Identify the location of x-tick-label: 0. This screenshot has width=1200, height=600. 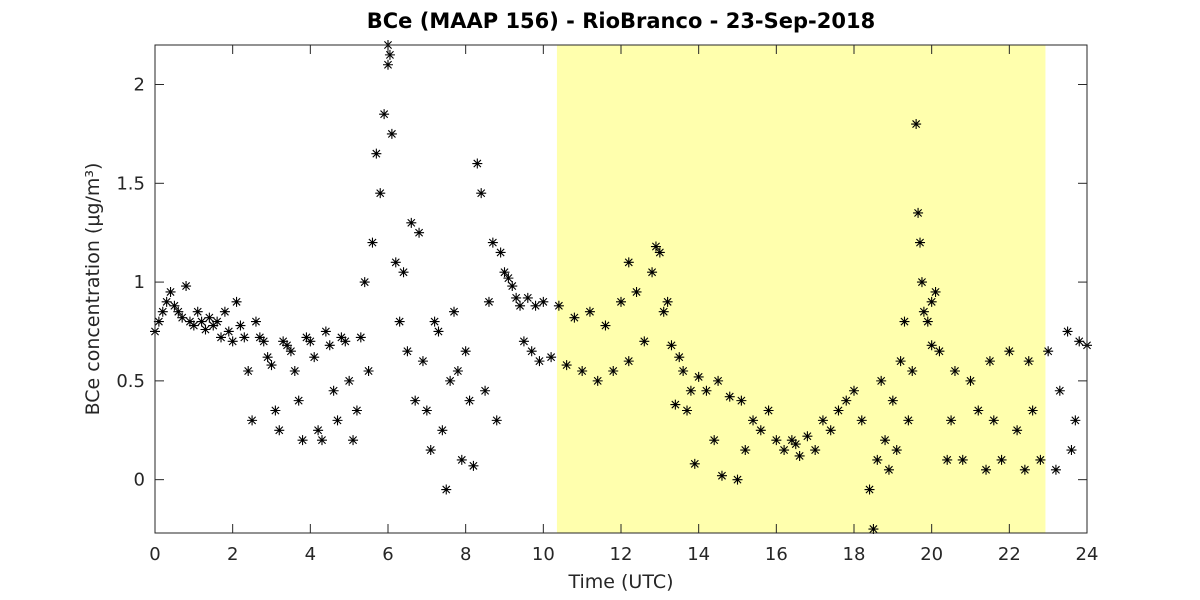
(154, 554).